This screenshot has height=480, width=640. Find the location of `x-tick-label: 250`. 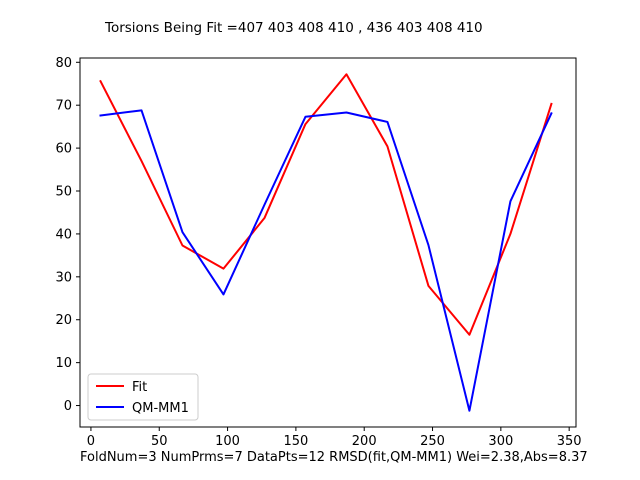

x-tick-label: 250 is located at coordinates (432, 441).